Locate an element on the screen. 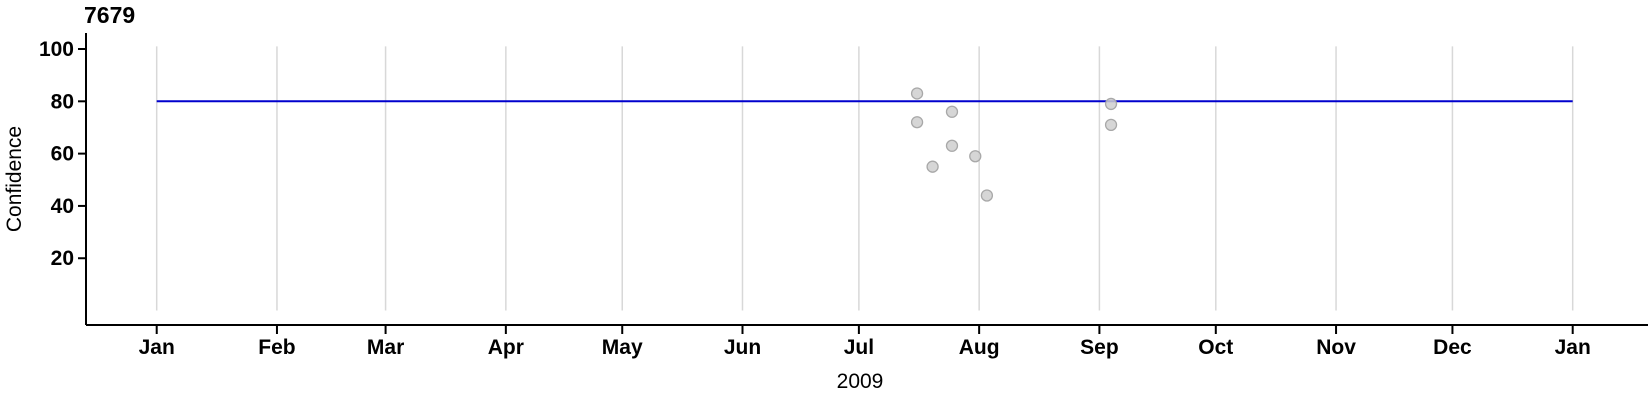 The height and width of the screenshot is (400, 1650). x-tick-label: Nov is located at coordinates (1336, 347).